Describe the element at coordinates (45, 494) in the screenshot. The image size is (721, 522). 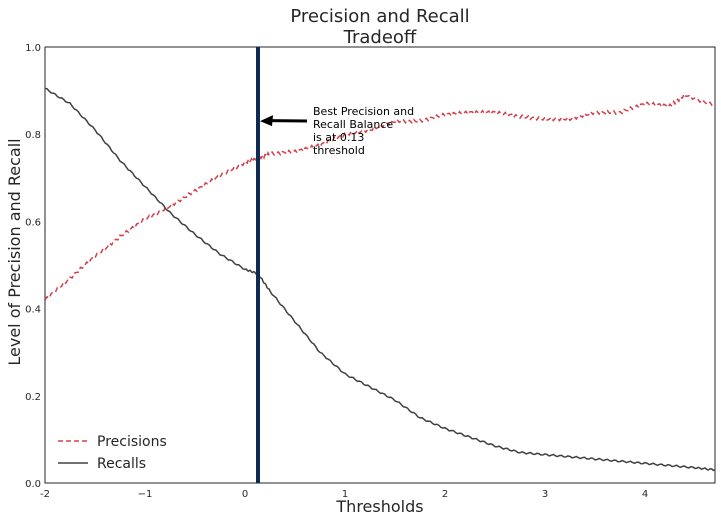
I see `x-tick-label: -2` at that location.